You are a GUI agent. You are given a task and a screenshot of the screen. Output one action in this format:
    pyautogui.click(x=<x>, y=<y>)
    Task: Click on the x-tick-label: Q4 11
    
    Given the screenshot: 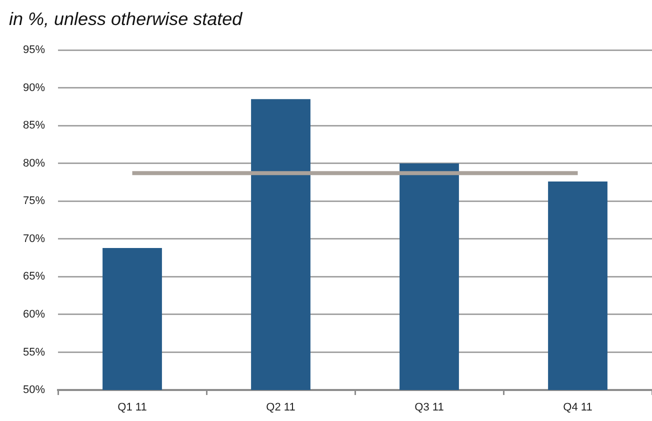 What is the action you would take?
    pyautogui.click(x=577, y=408)
    